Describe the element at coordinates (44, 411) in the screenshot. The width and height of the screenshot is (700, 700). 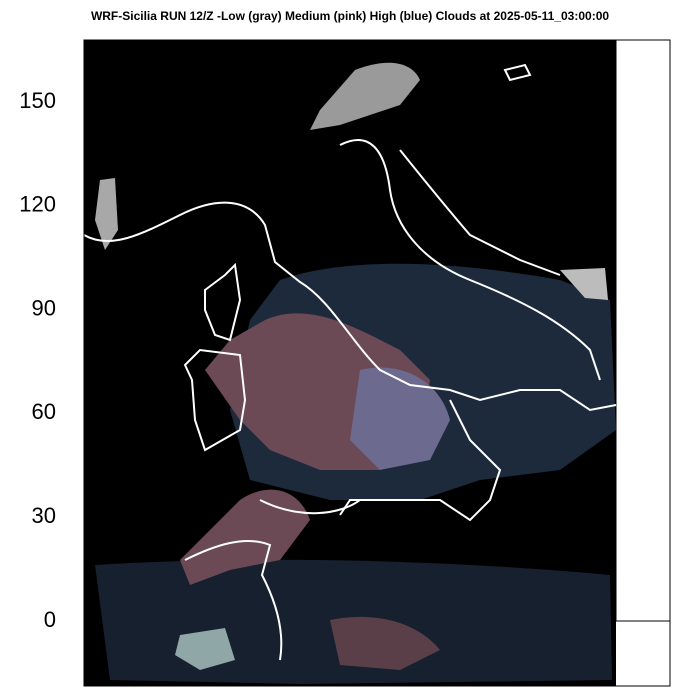
I see `y-tick-label: 60` at that location.